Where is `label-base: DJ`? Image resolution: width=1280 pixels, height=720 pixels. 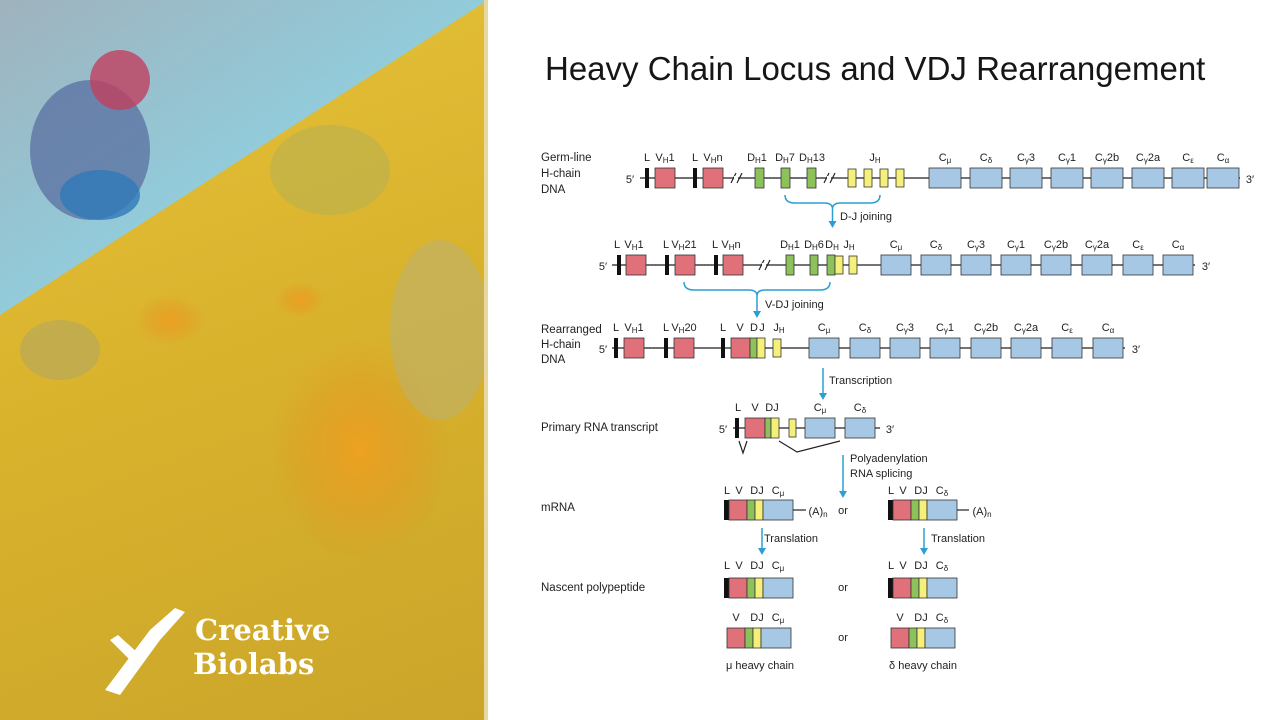 label-base: DJ is located at coordinates (920, 566).